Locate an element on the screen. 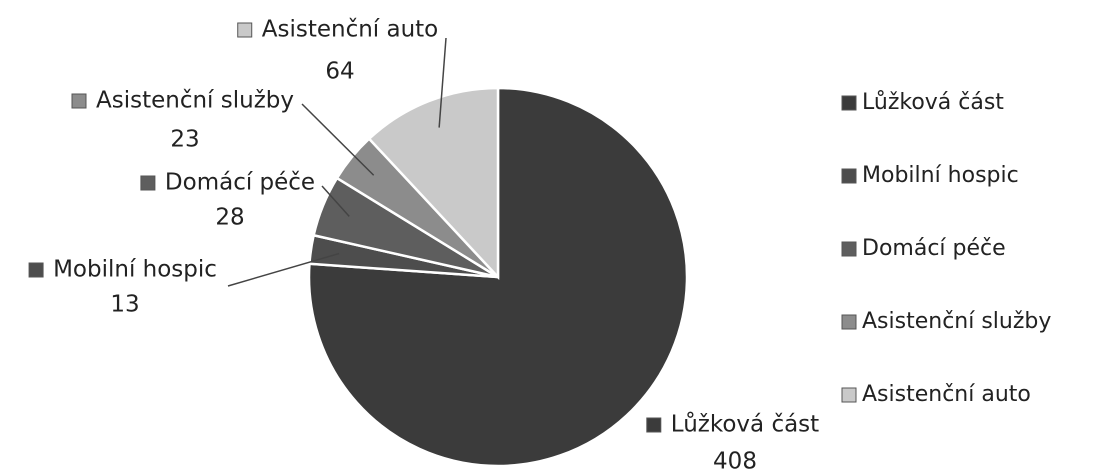 The height and width of the screenshot is (472, 1094). legend-label: Domácí péče is located at coordinates (934, 248).